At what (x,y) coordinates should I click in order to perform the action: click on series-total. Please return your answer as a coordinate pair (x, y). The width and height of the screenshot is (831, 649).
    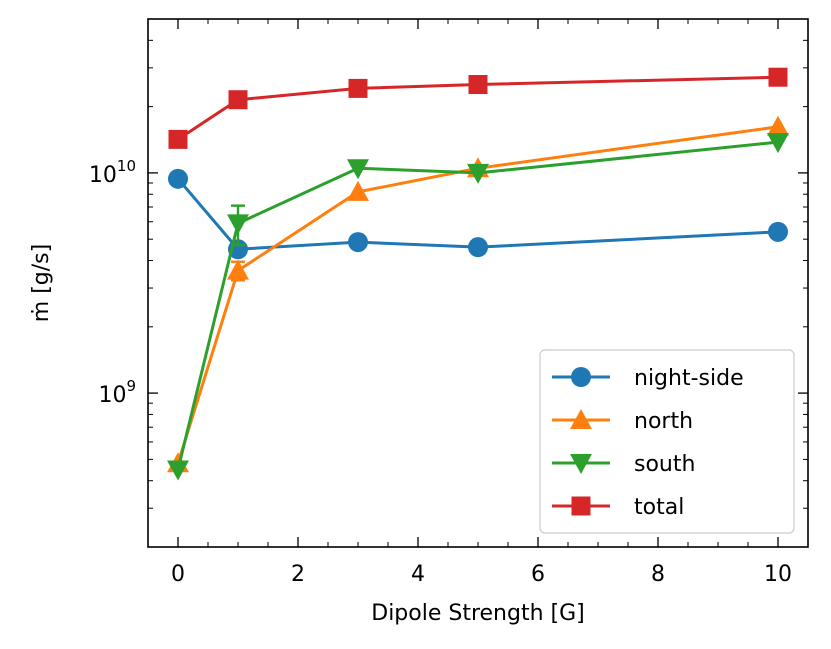
    Looking at the image, I should click on (478, 108).